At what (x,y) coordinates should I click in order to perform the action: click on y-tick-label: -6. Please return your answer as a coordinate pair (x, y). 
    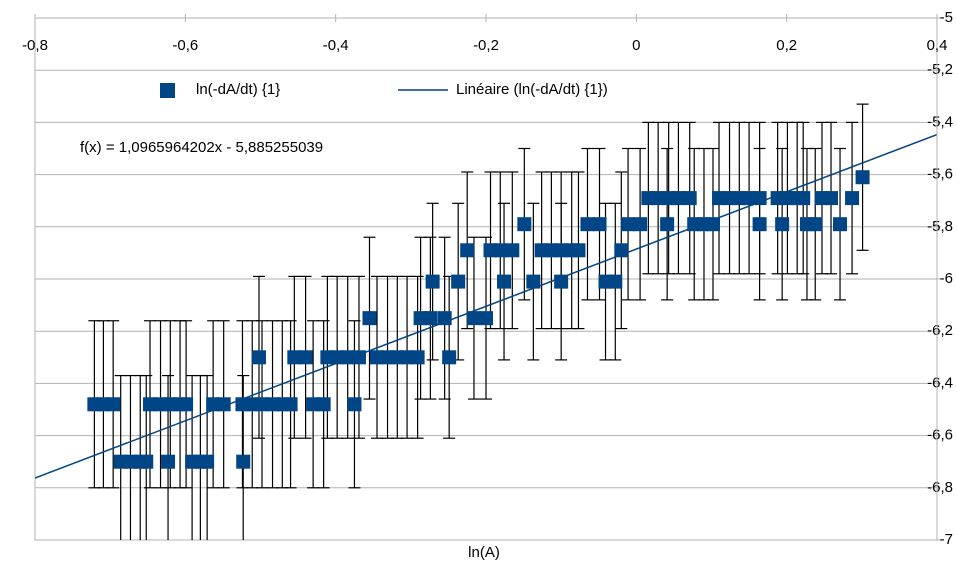
    Looking at the image, I should click on (946, 278).